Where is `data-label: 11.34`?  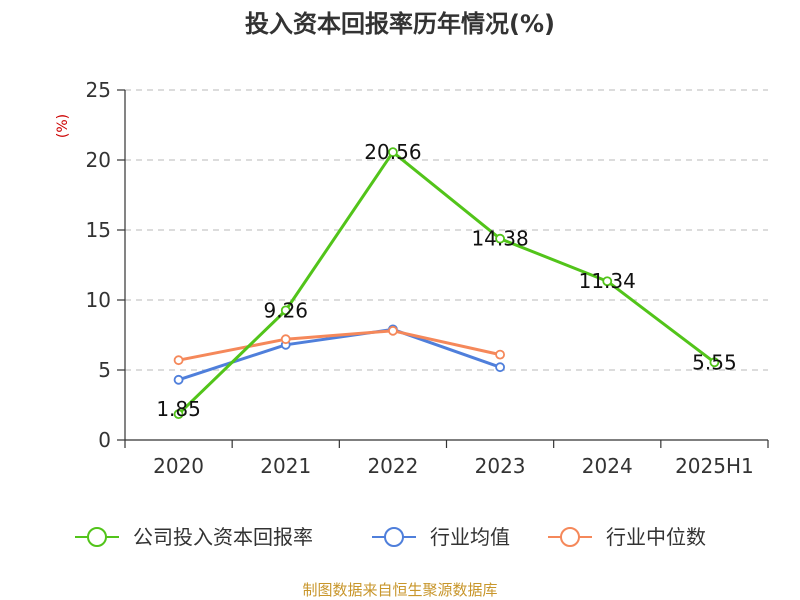
data-label: 11.34 is located at coordinates (607, 281).